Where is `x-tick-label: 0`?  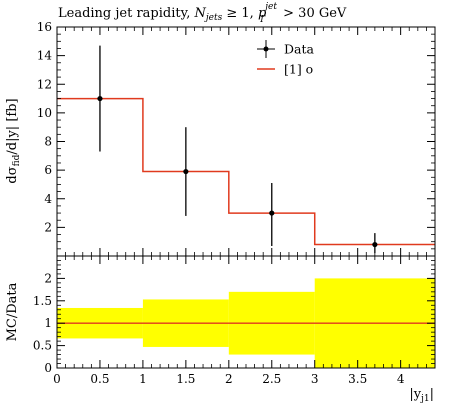 x-tick-label: 0 is located at coordinates (57, 379).